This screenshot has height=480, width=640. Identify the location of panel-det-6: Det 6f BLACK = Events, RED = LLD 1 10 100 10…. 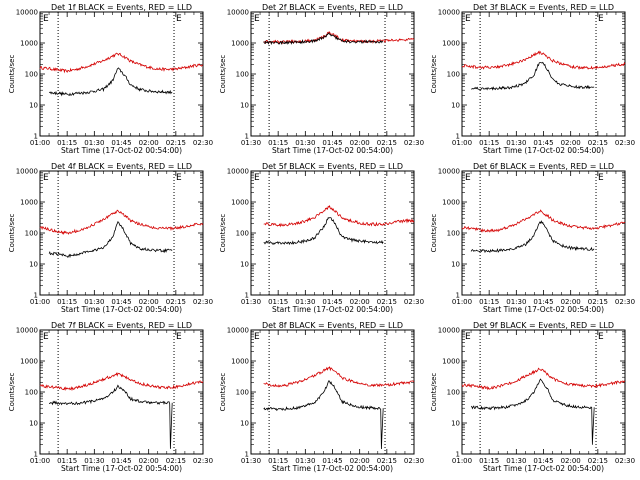
(532, 238).